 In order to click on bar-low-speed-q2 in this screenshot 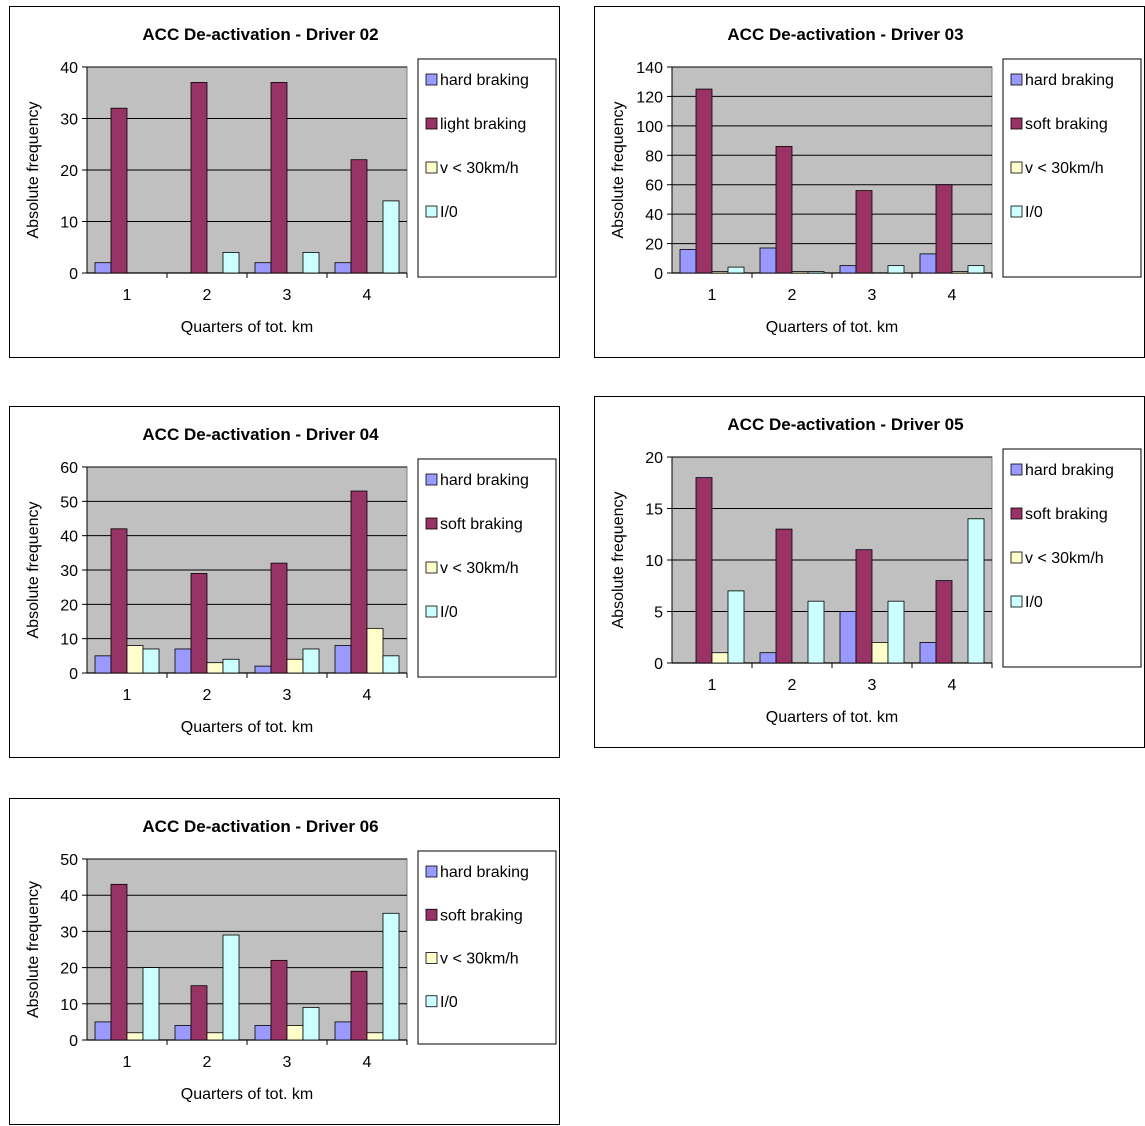, I will do `click(800, 272)`.